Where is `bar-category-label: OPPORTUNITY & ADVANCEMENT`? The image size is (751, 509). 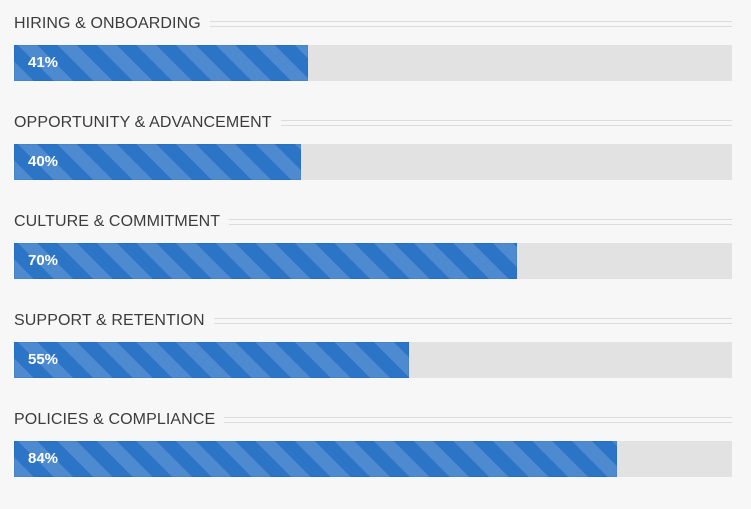 bar-category-label: OPPORTUNITY & ADVANCEMENT is located at coordinates (143, 122).